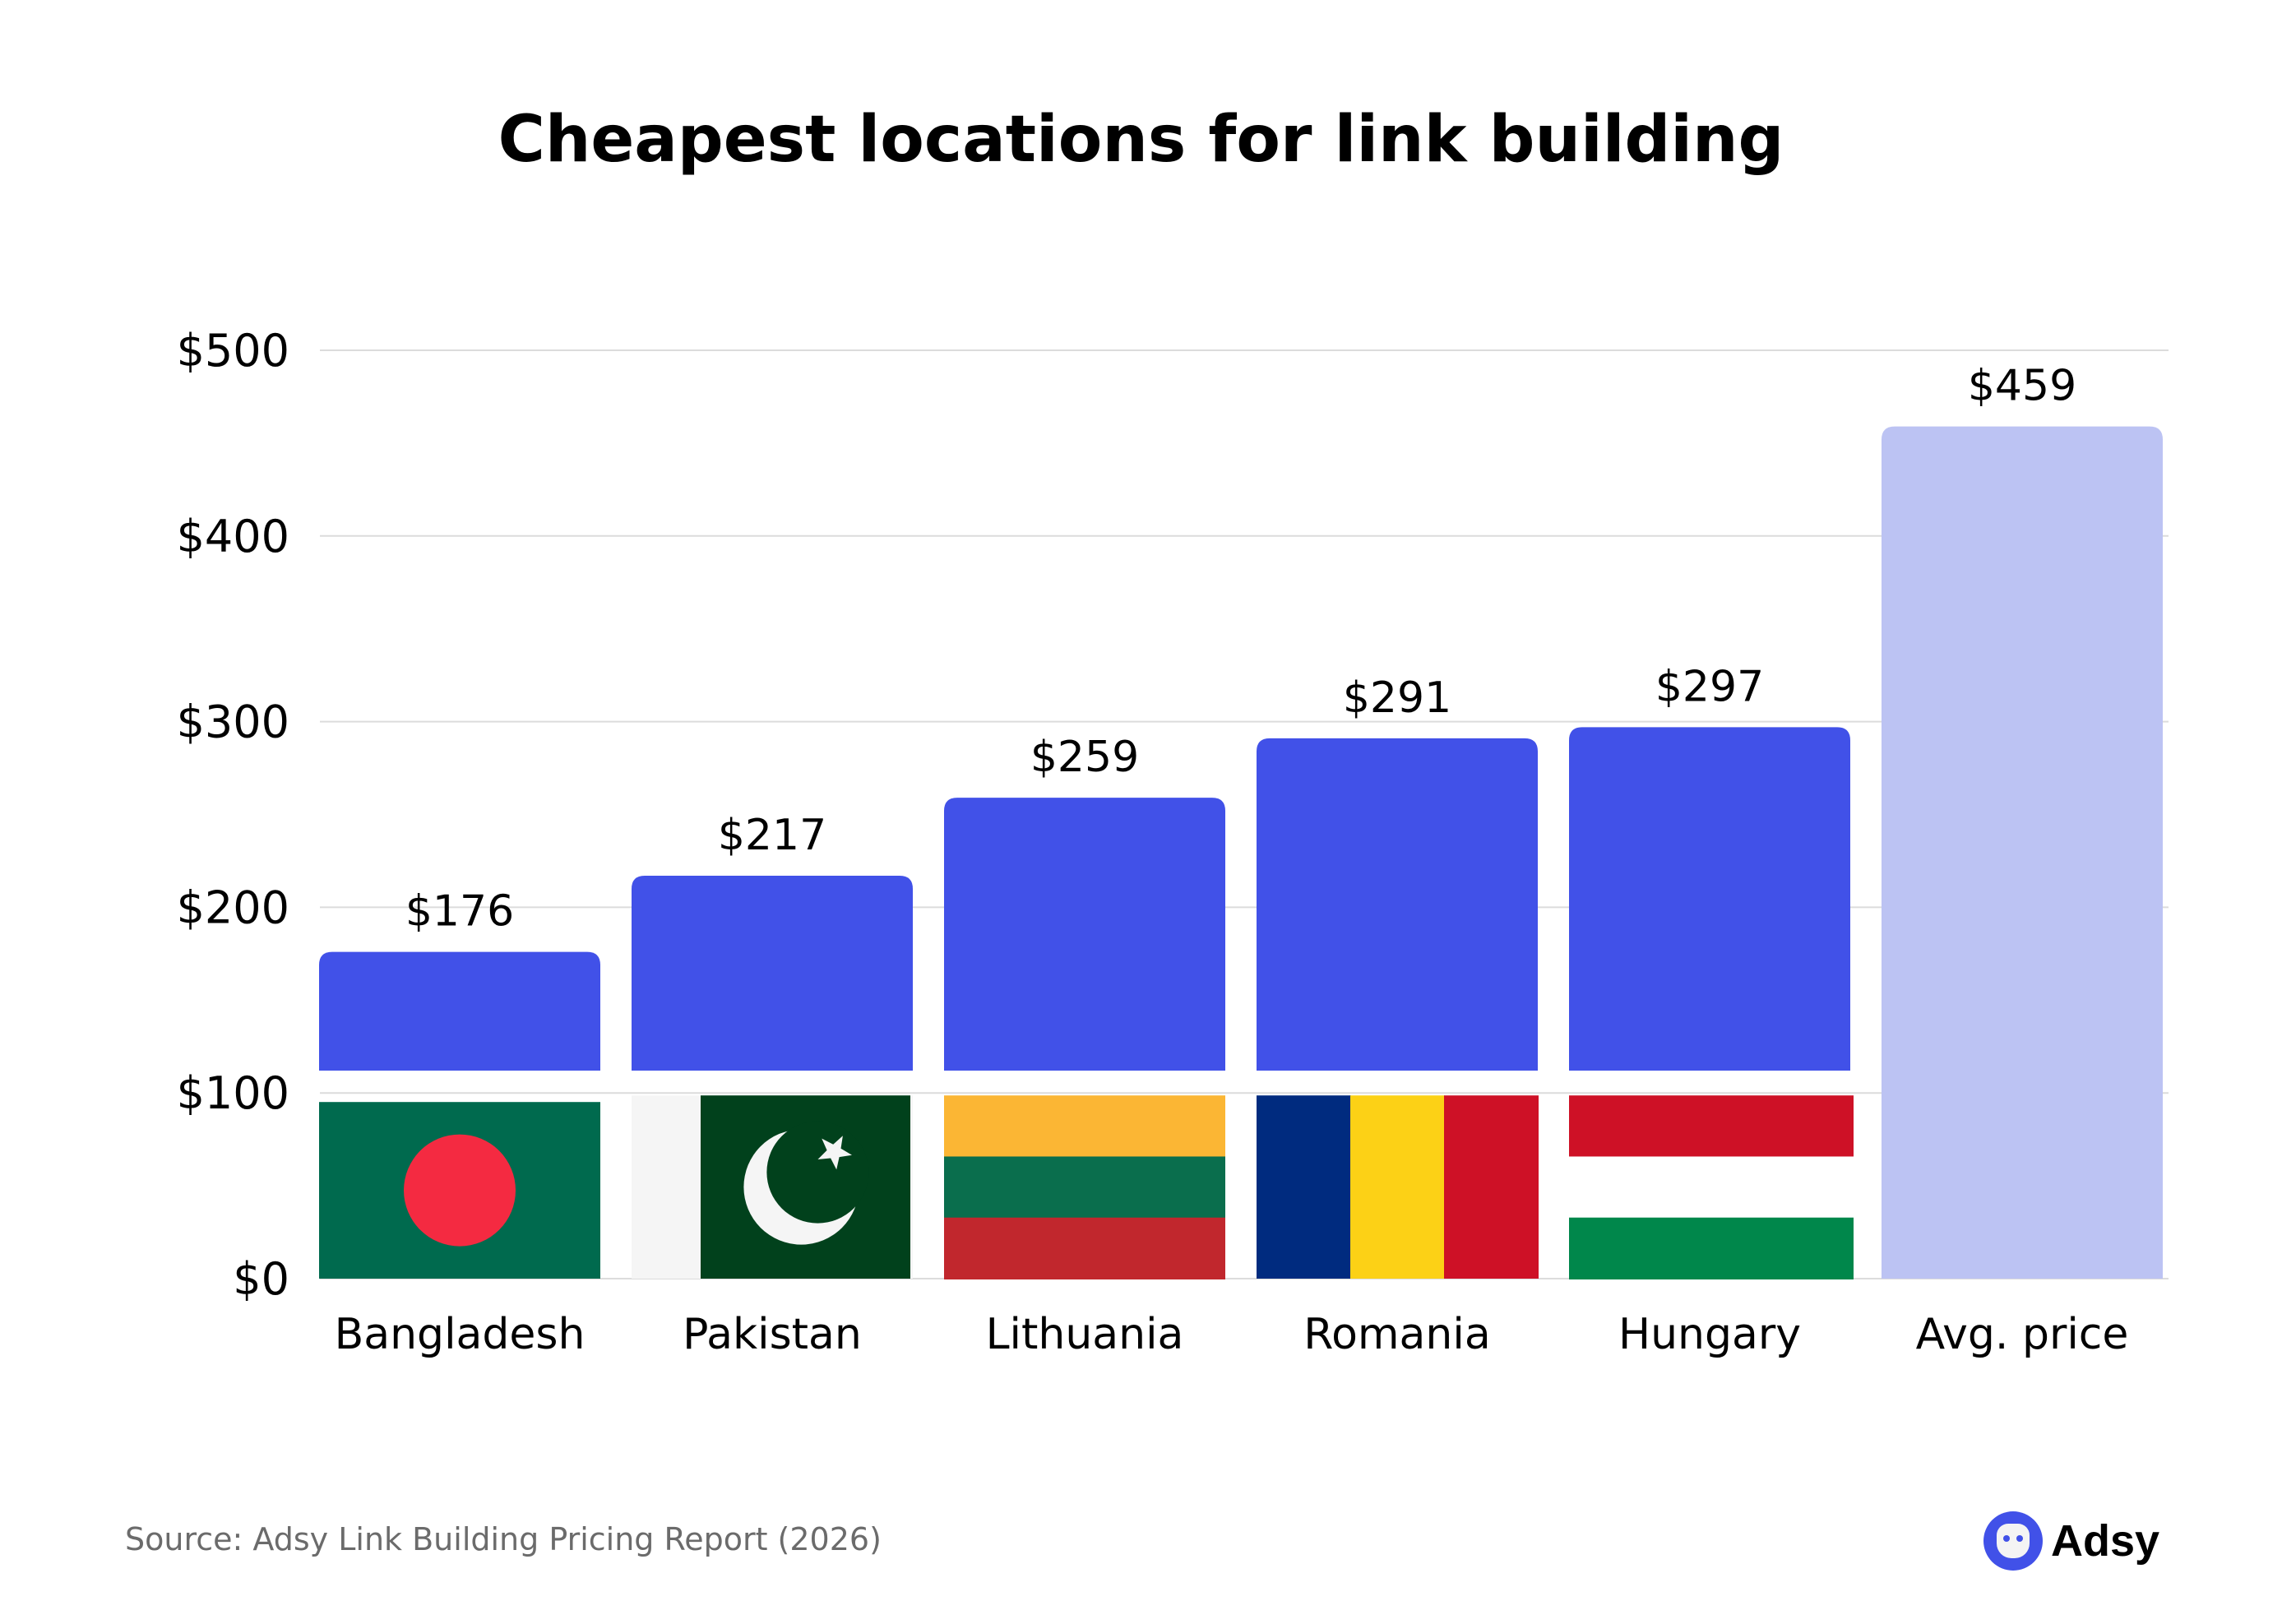 The height and width of the screenshot is (1624, 2282). Describe the element at coordinates (2013, 1541) in the screenshot. I see `owl-icon` at that location.